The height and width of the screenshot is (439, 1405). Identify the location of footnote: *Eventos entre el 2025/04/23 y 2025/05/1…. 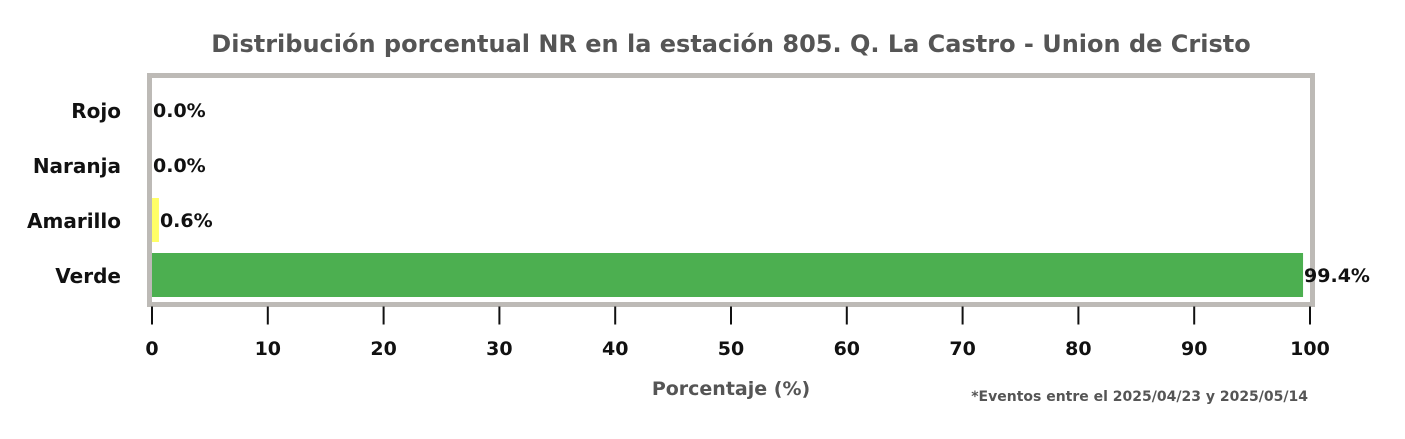
(1139, 397).